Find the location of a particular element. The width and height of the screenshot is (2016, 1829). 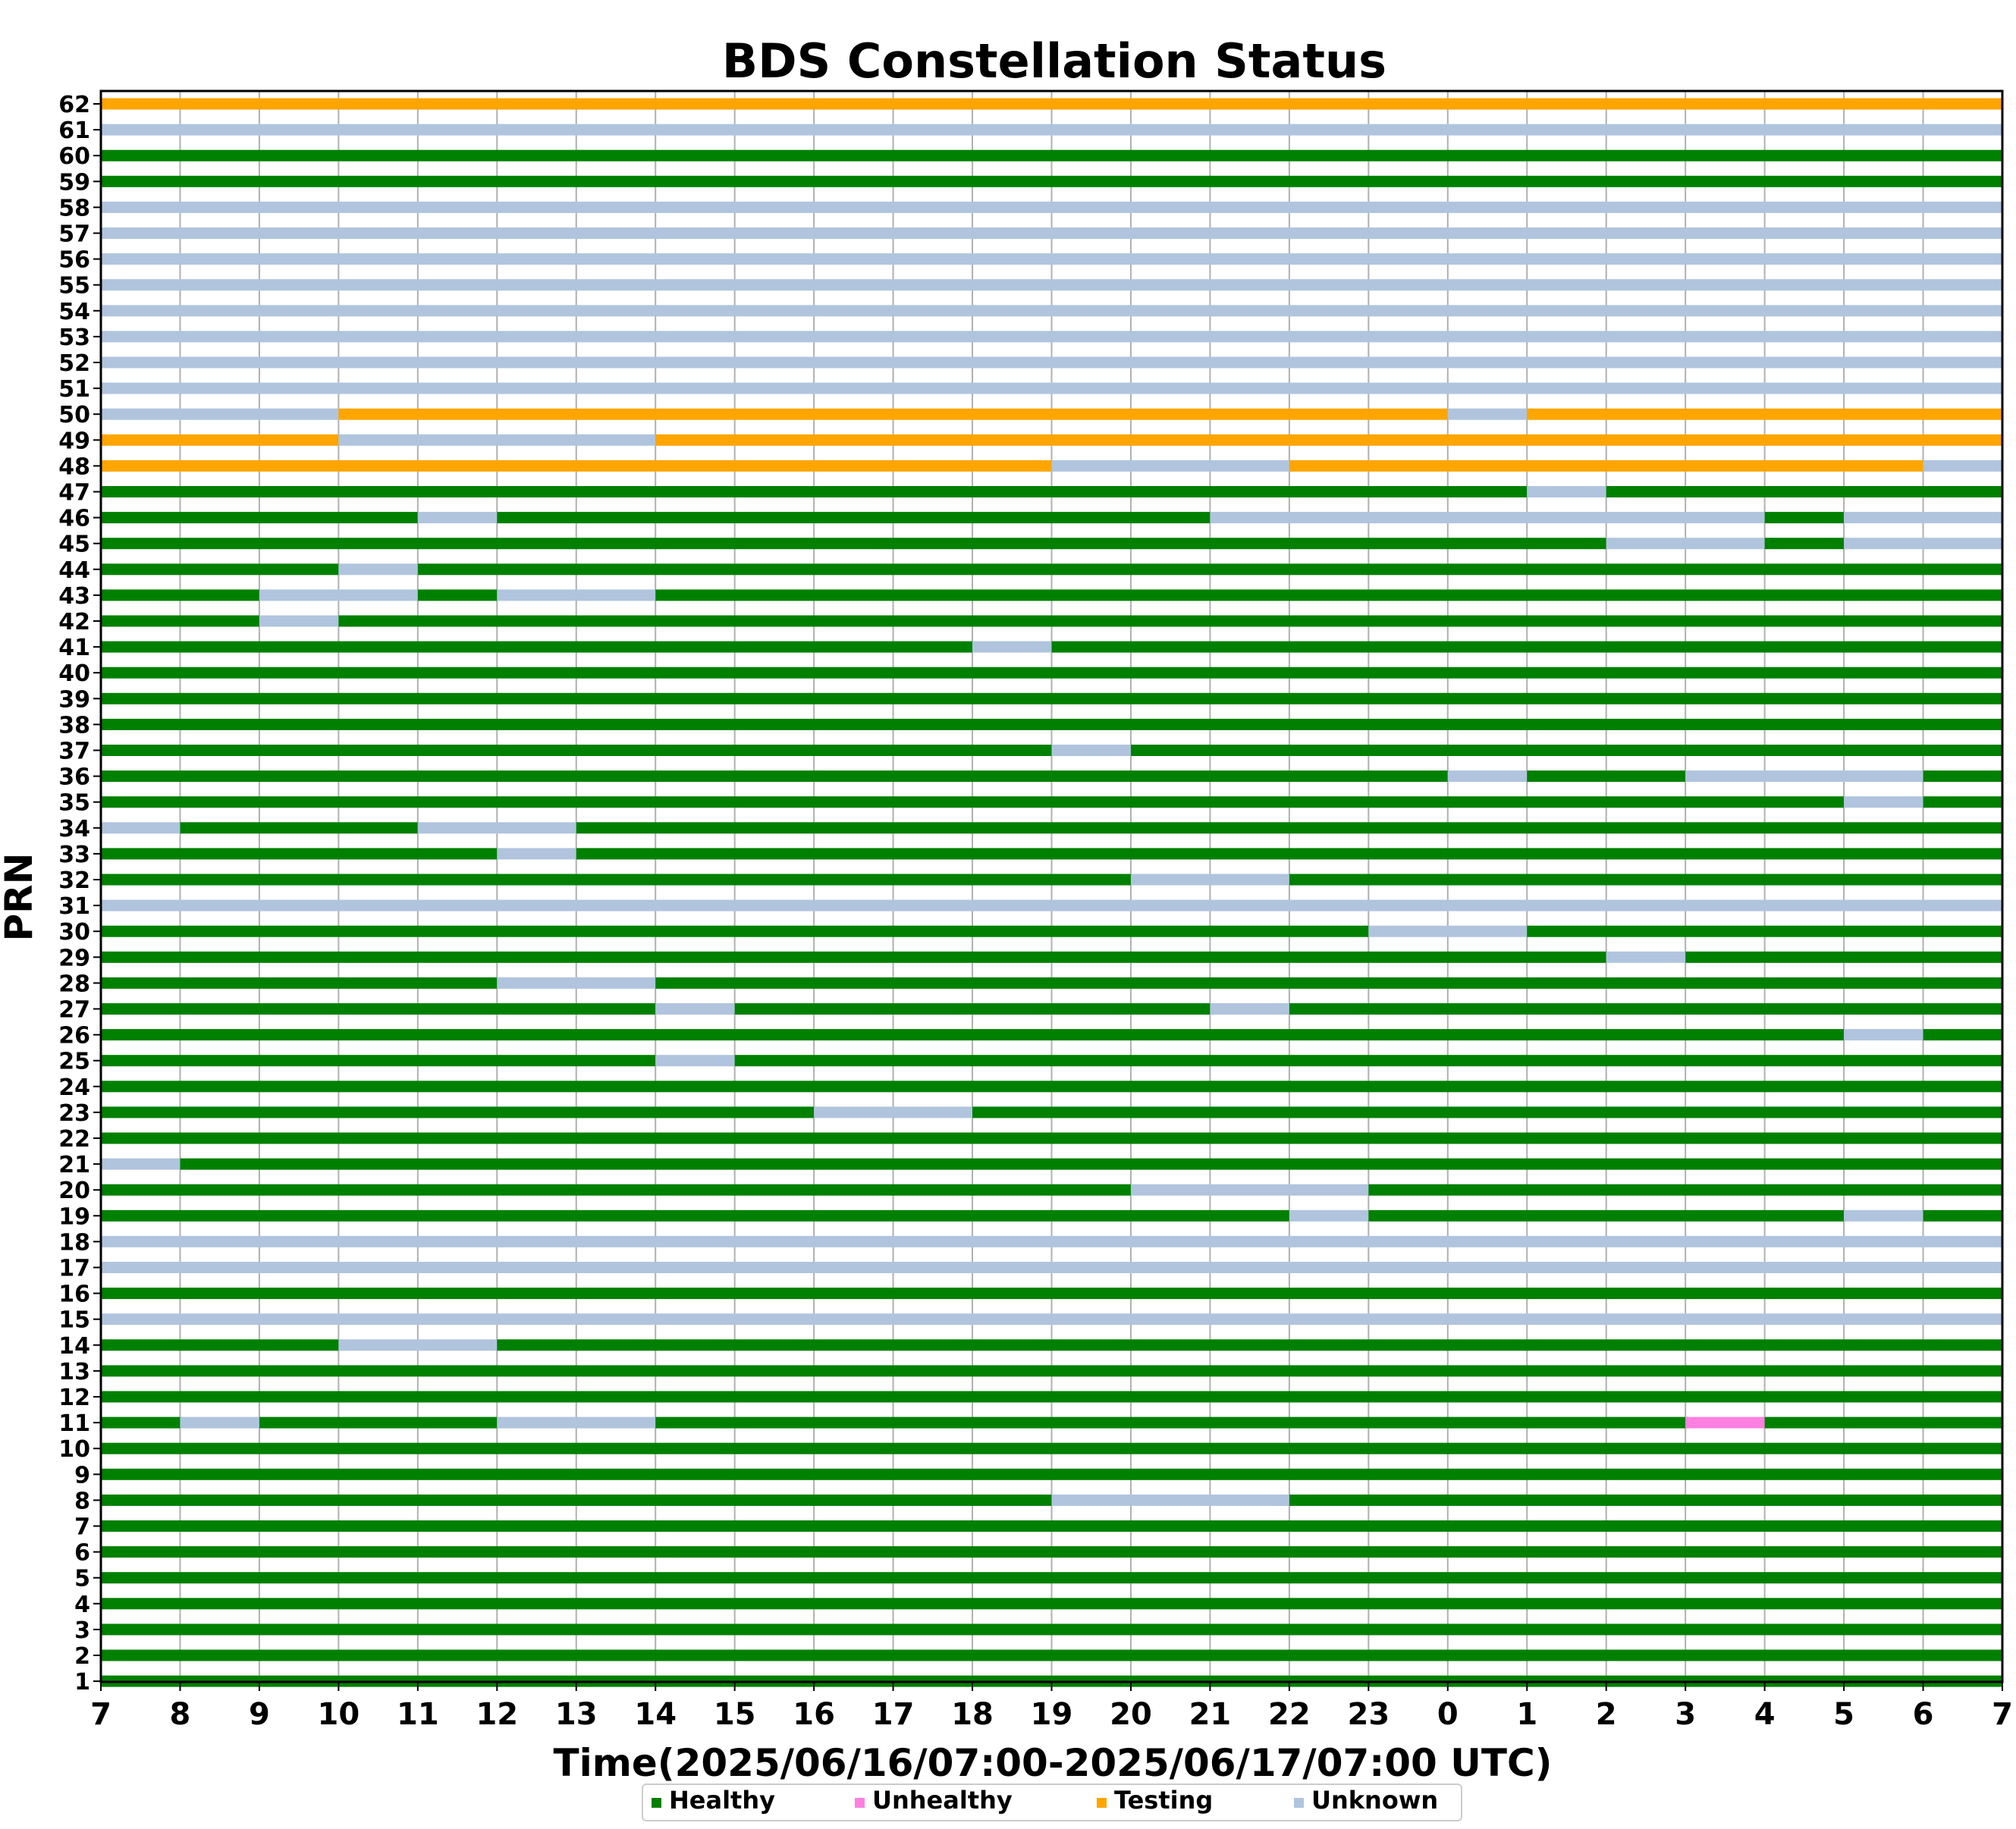

y-tick-label-prn: 33 is located at coordinates (74, 855).